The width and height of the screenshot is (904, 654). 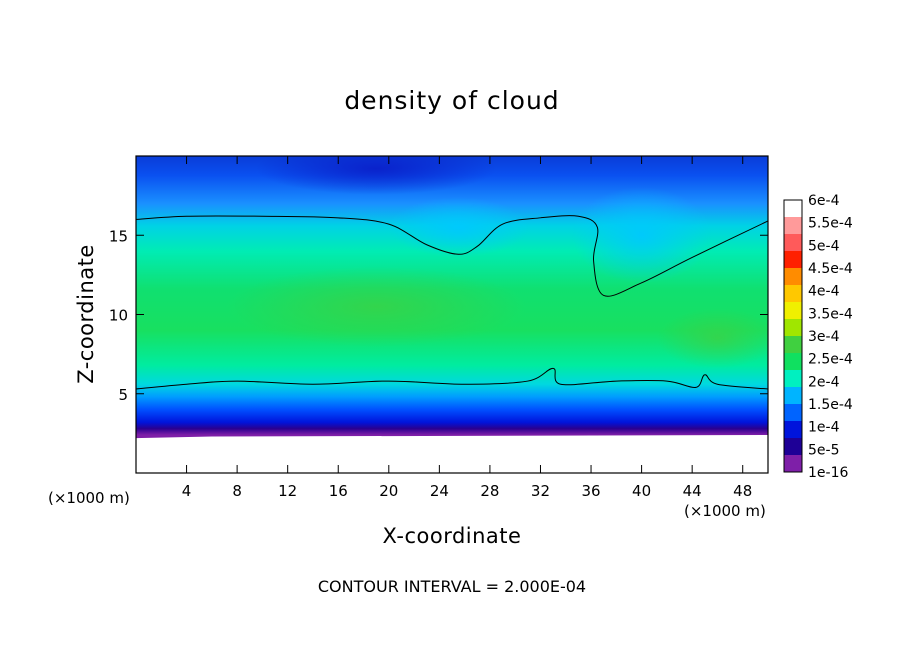 I want to click on no-data-region, so click(x=452, y=453).